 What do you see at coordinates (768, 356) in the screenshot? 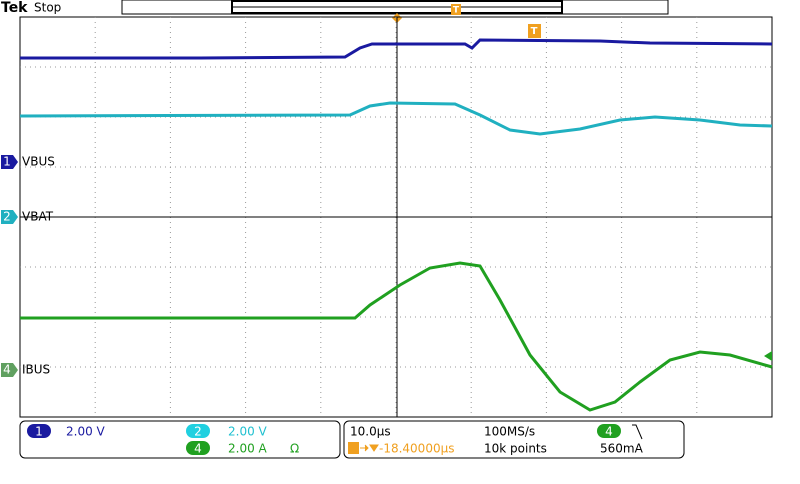
I see `trigger-level-marker` at bounding box center [768, 356].